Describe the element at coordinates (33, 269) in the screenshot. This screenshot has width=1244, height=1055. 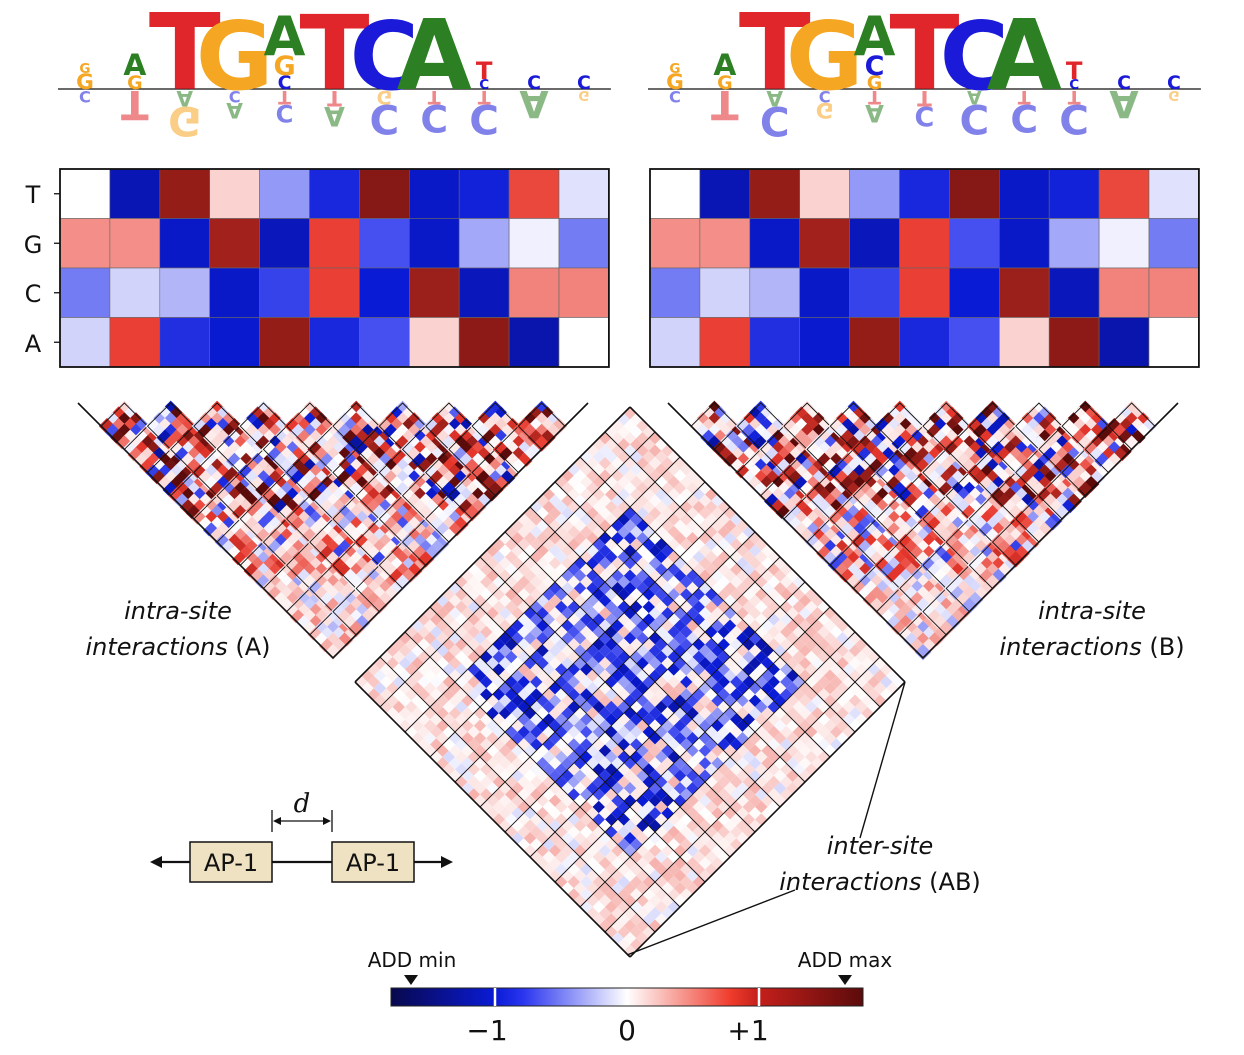
I see `heatmap-row-labels: T G C A` at that location.